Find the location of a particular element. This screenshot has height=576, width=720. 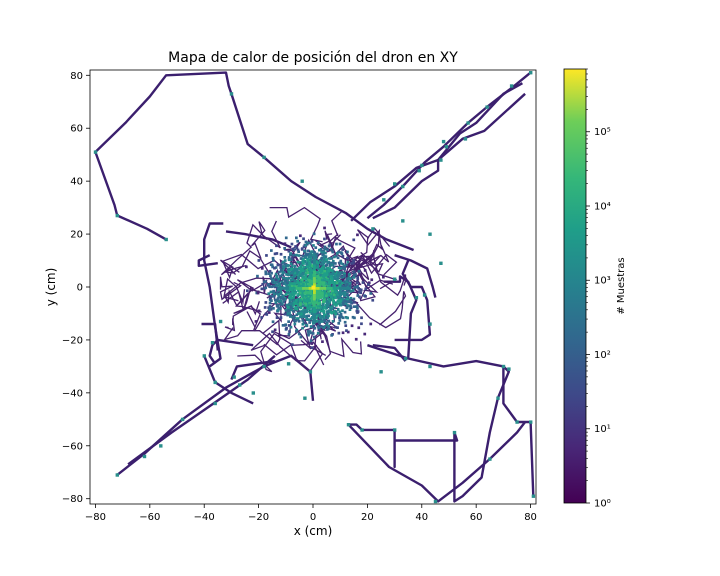

chart-title: Mapa de calor de posición del dron en XY is located at coordinates (313, 58).